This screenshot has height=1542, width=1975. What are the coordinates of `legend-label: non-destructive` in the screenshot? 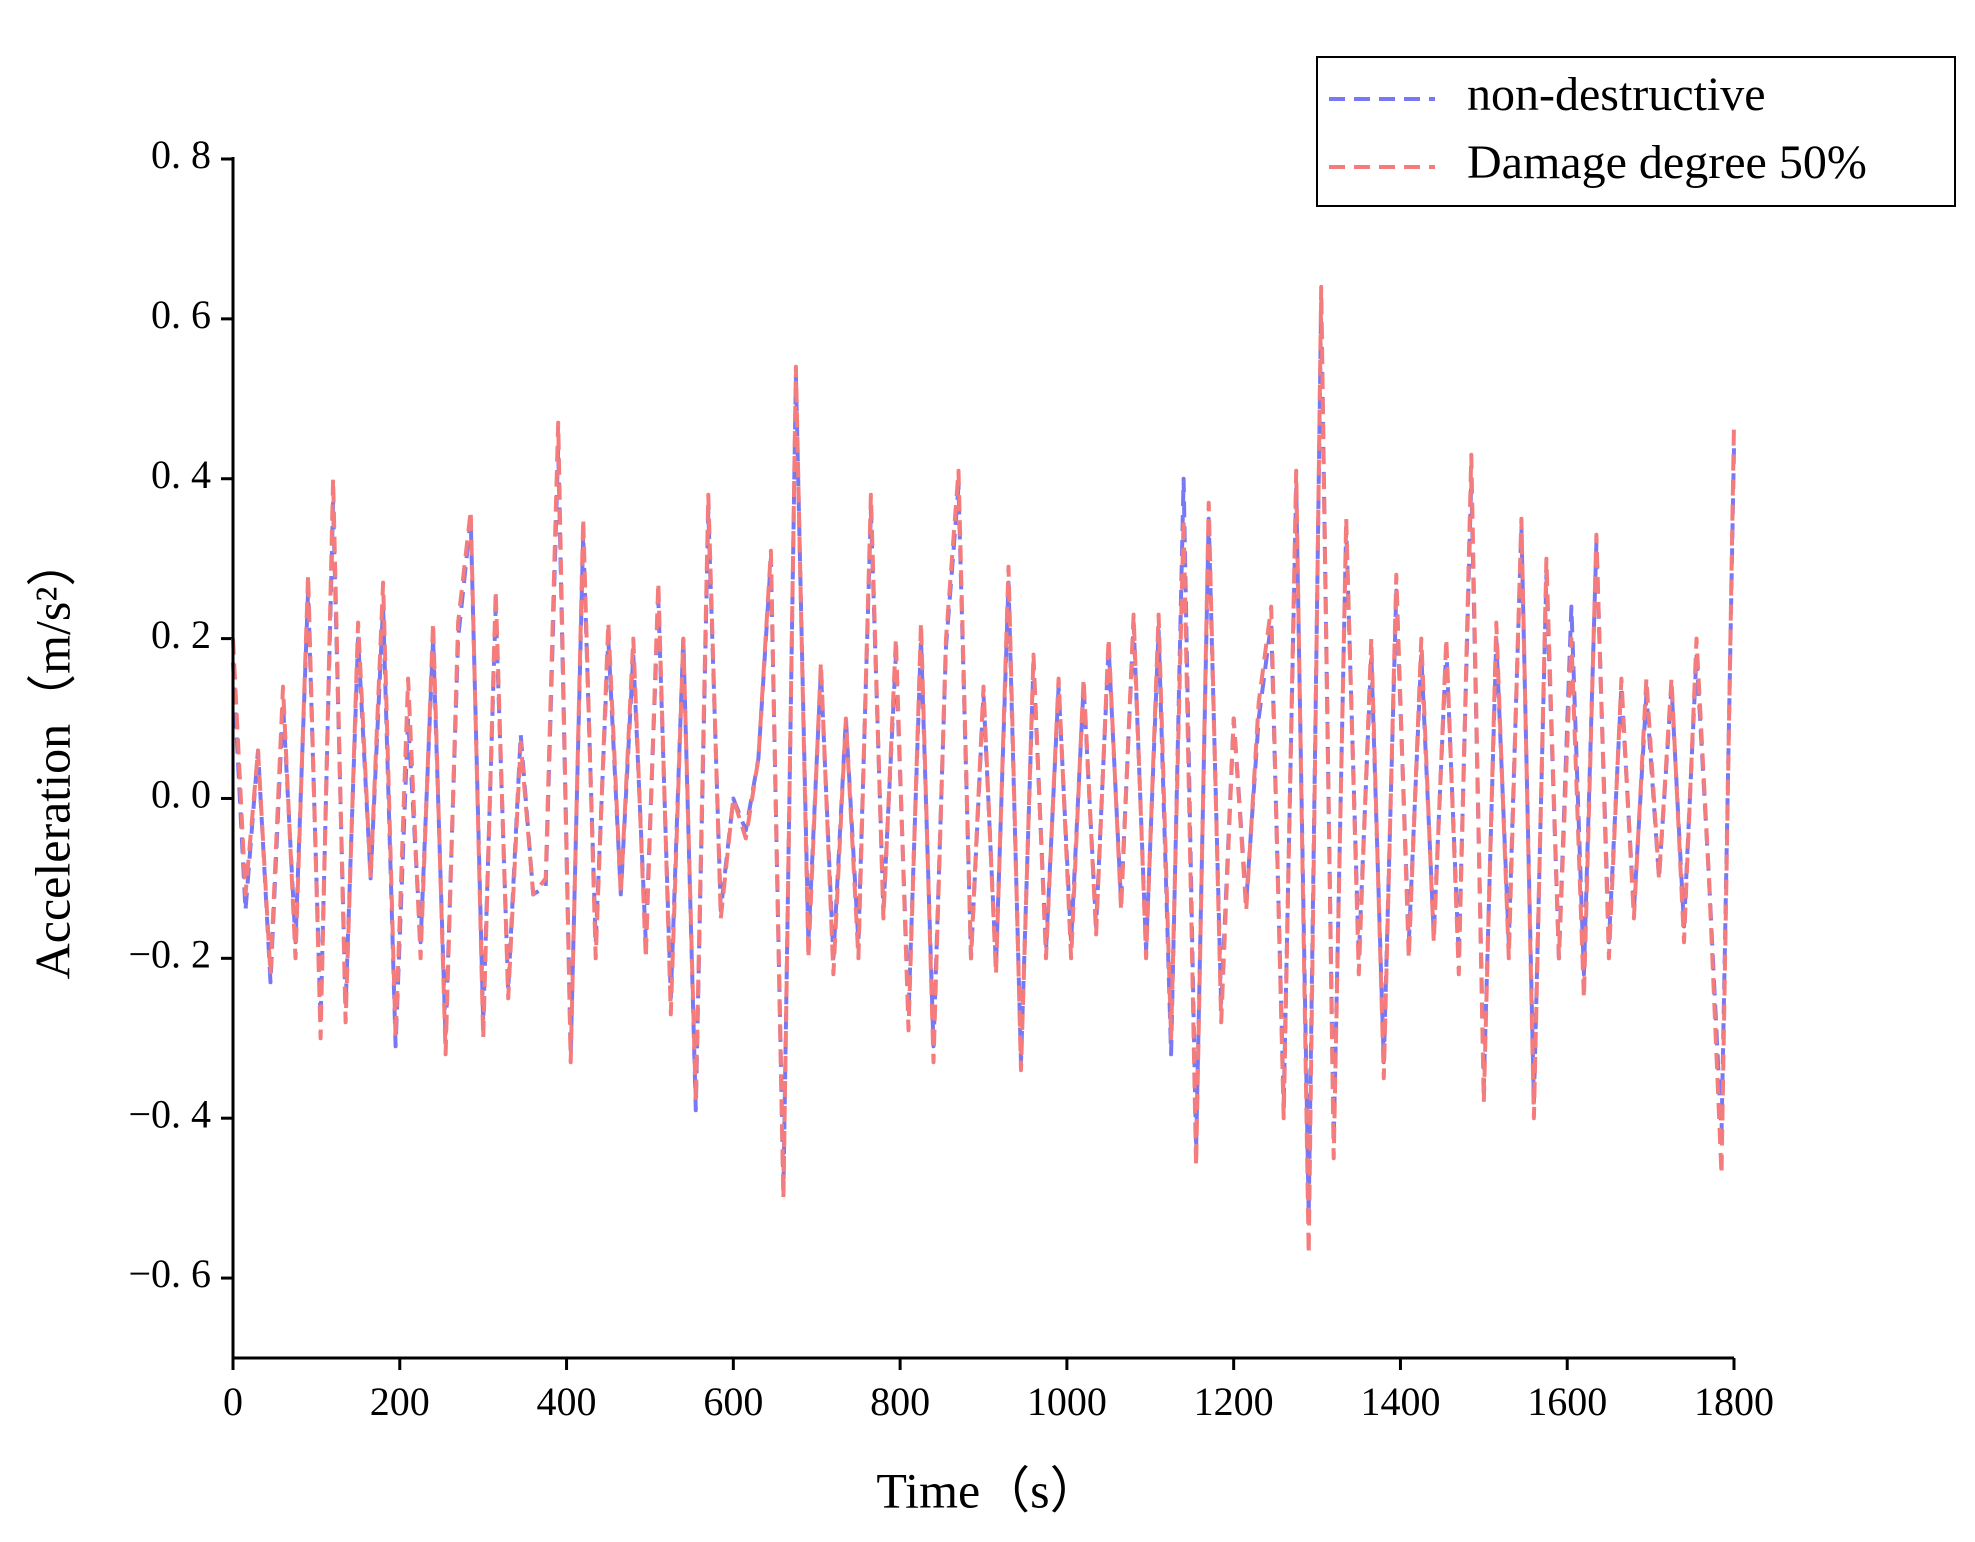 It's located at (1616, 94).